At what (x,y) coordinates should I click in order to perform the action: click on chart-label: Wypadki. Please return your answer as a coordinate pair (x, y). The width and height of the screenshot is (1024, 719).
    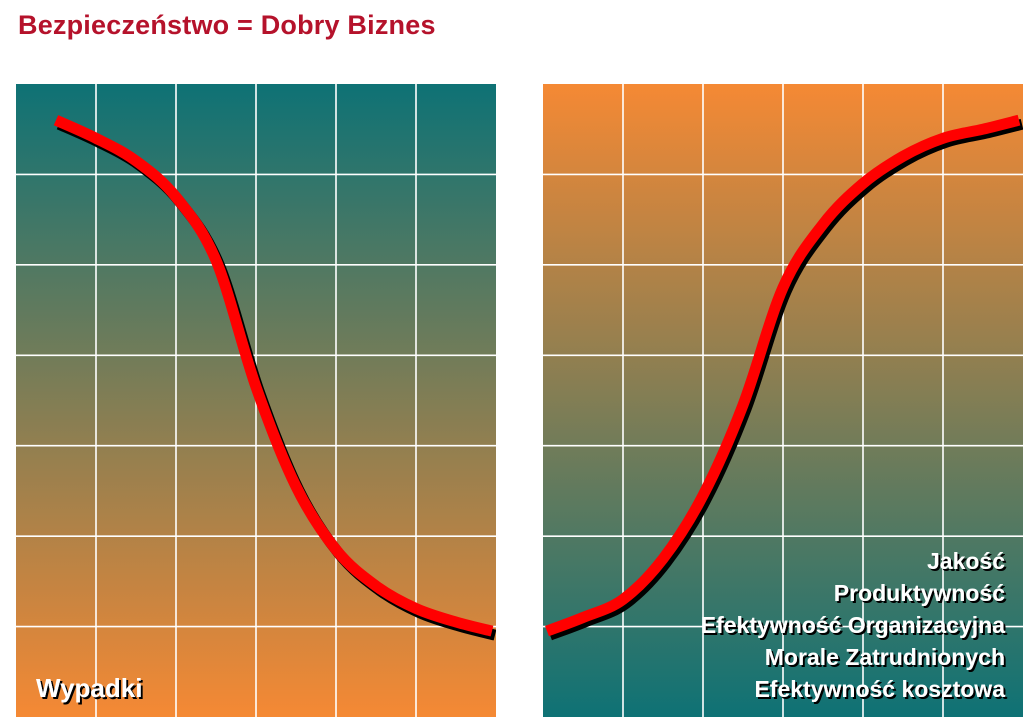
    Looking at the image, I should click on (89, 688).